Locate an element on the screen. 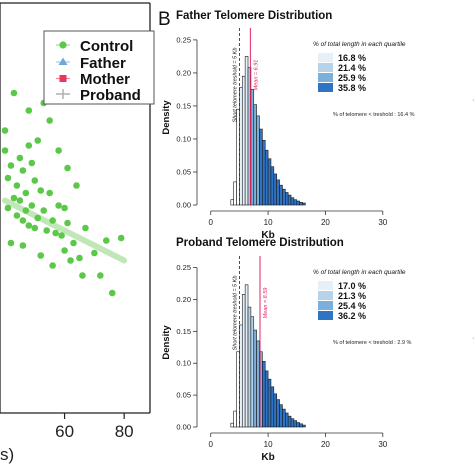 This screenshot has width=474, height=474. legend-father-label: Father is located at coordinates (103, 63).